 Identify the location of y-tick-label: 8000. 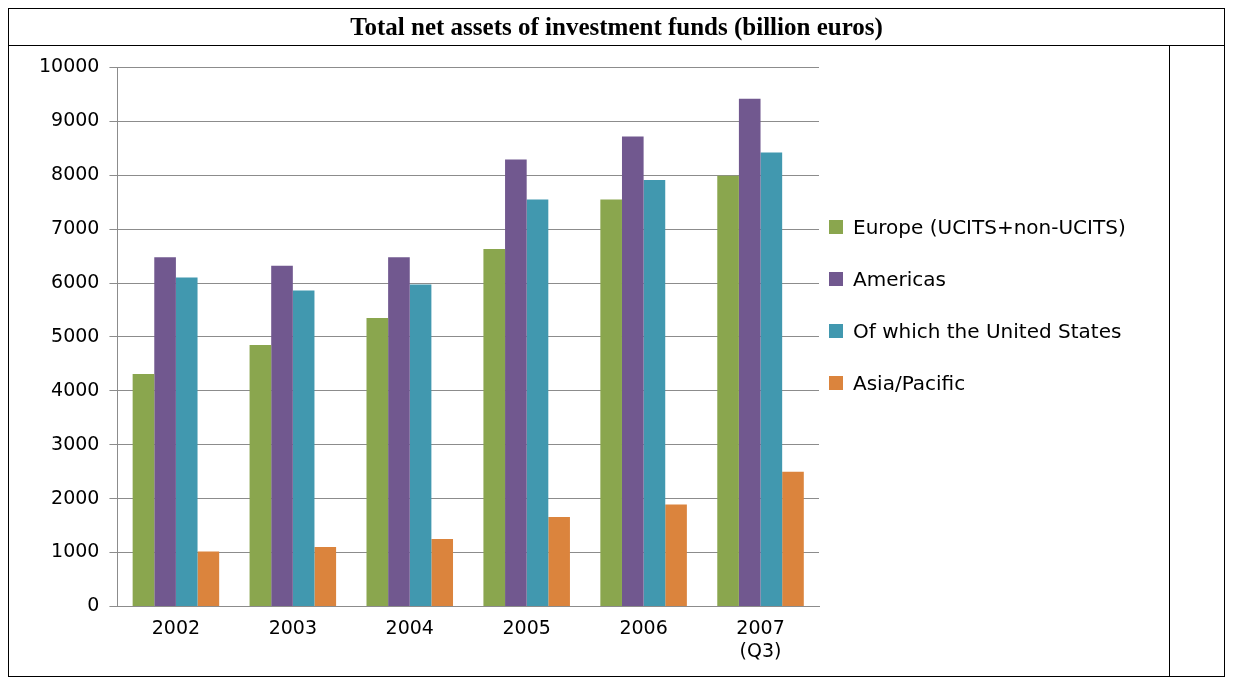
(75, 173).